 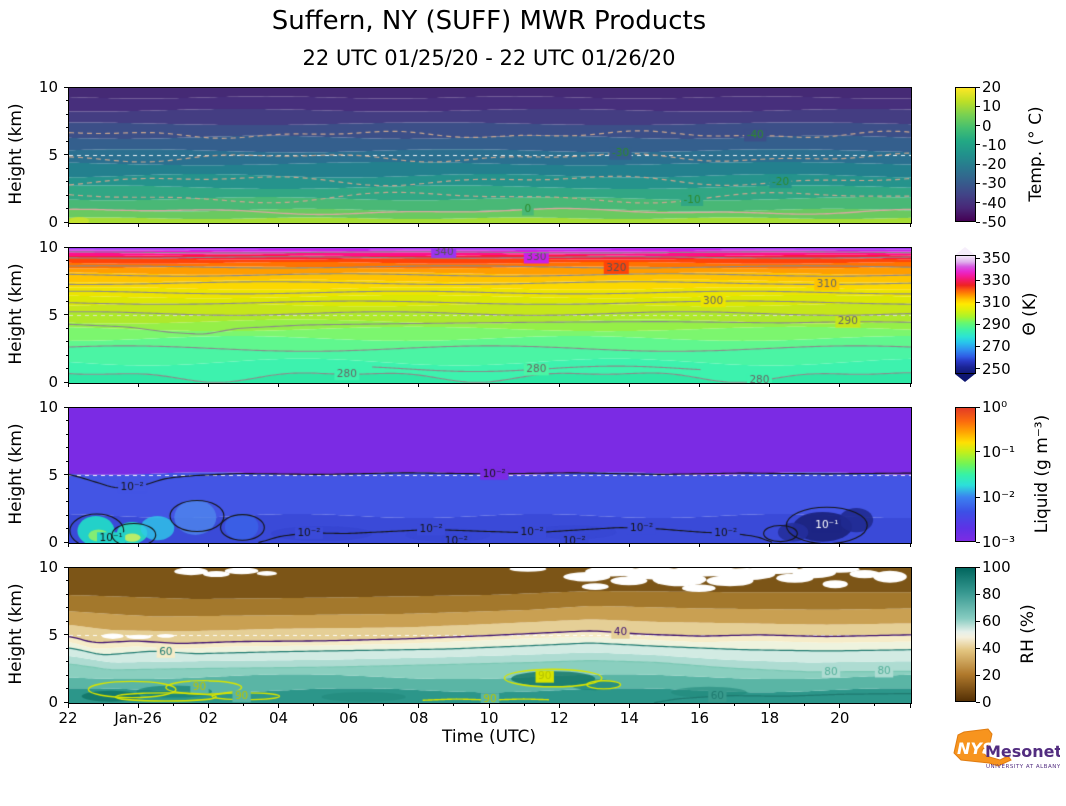 I want to click on y-axis-label-liquid: Height (km), so click(x=16, y=474).